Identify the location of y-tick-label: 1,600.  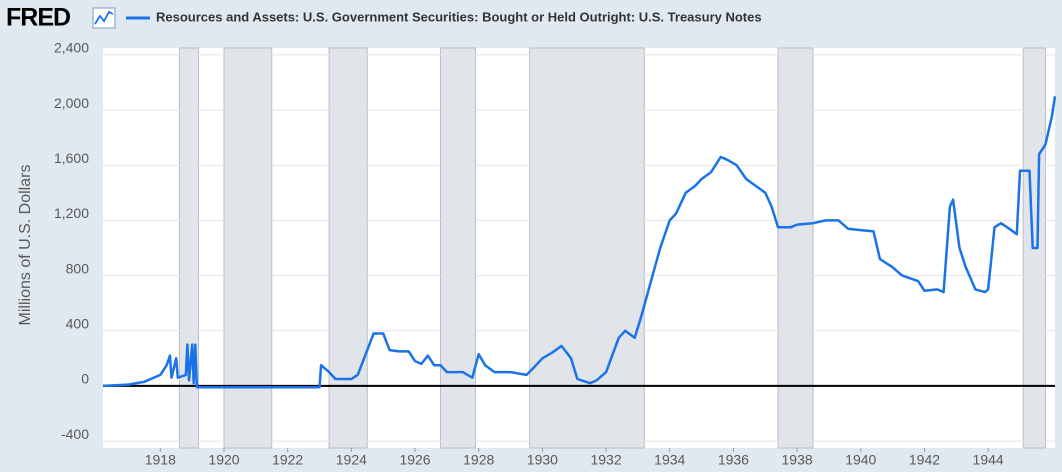
(71, 158).